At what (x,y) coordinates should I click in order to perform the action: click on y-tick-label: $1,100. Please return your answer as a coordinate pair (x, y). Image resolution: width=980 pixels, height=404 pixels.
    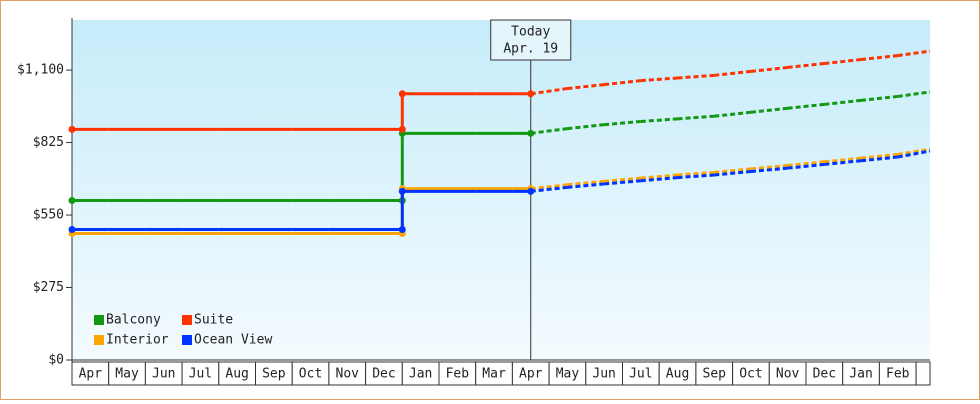
    Looking at the image, I should click on (40, 70).